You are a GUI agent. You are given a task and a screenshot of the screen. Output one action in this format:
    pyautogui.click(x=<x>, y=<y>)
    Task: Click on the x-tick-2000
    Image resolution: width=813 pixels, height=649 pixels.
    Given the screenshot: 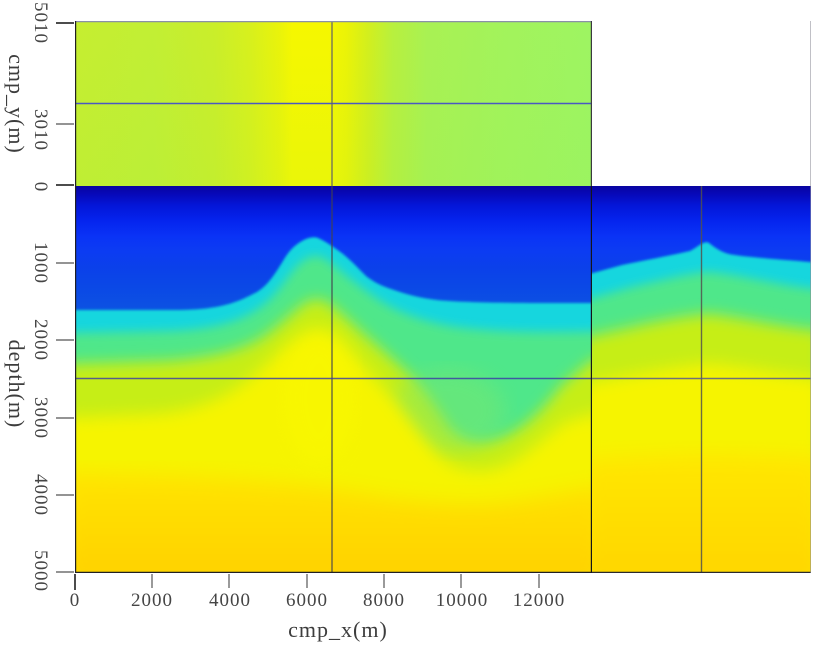 What is the action you would take?
    pyautogui.click(x=152, y=581)
    